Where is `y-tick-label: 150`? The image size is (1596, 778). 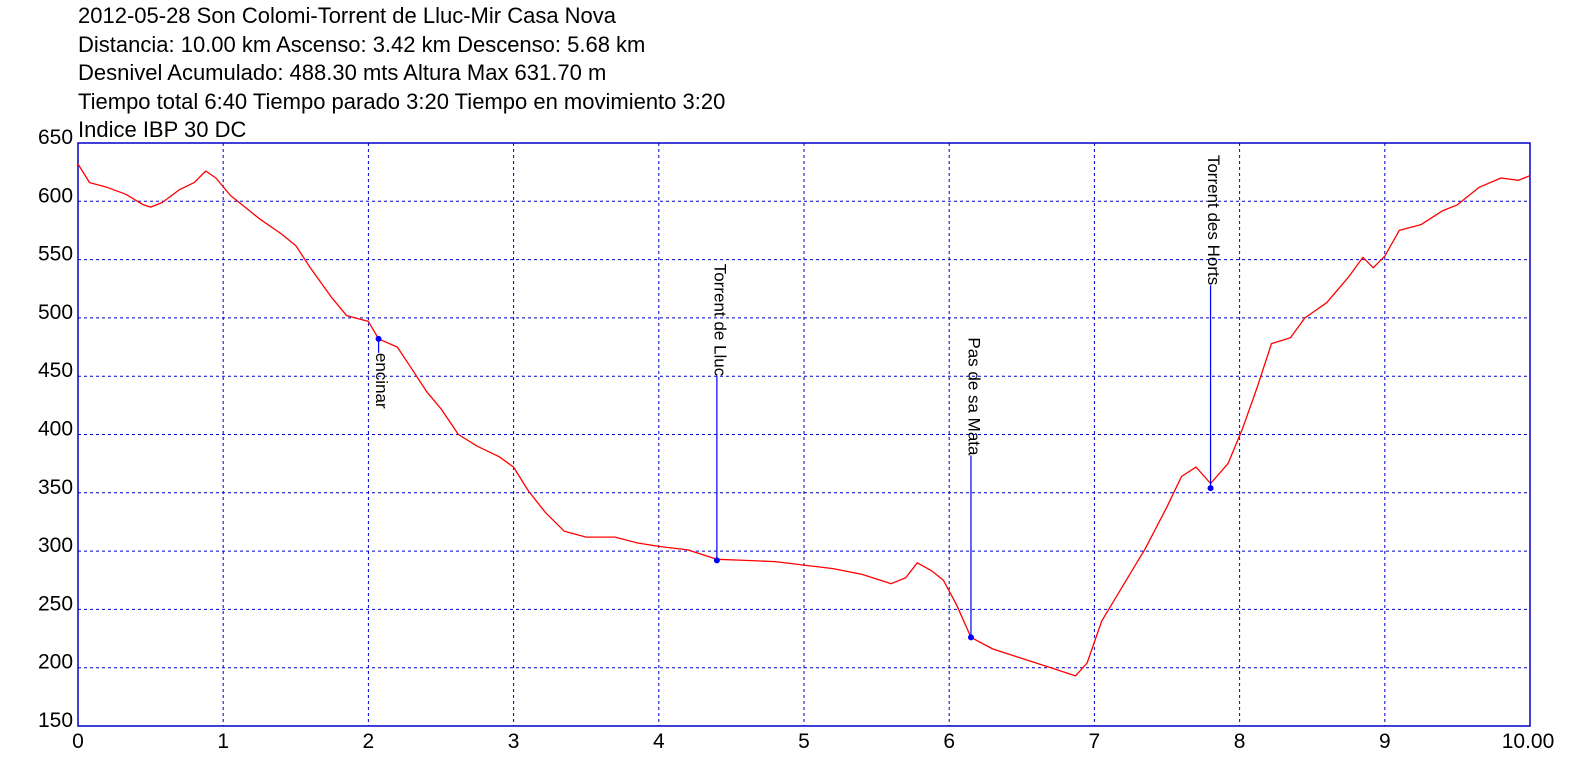 y-tick-label: 150 is located at coordinates (55, 720).